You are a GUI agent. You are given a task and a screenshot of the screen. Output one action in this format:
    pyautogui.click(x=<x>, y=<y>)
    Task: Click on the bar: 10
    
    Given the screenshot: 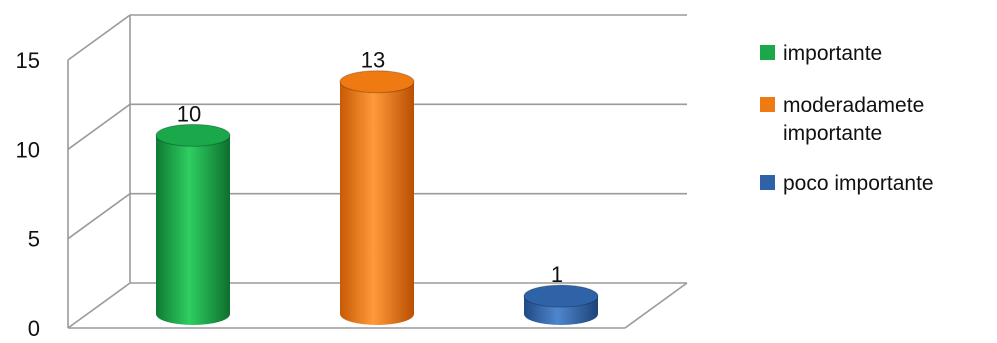 What is the action you would take?
    pyautogui.click(x=193, y=213)
    